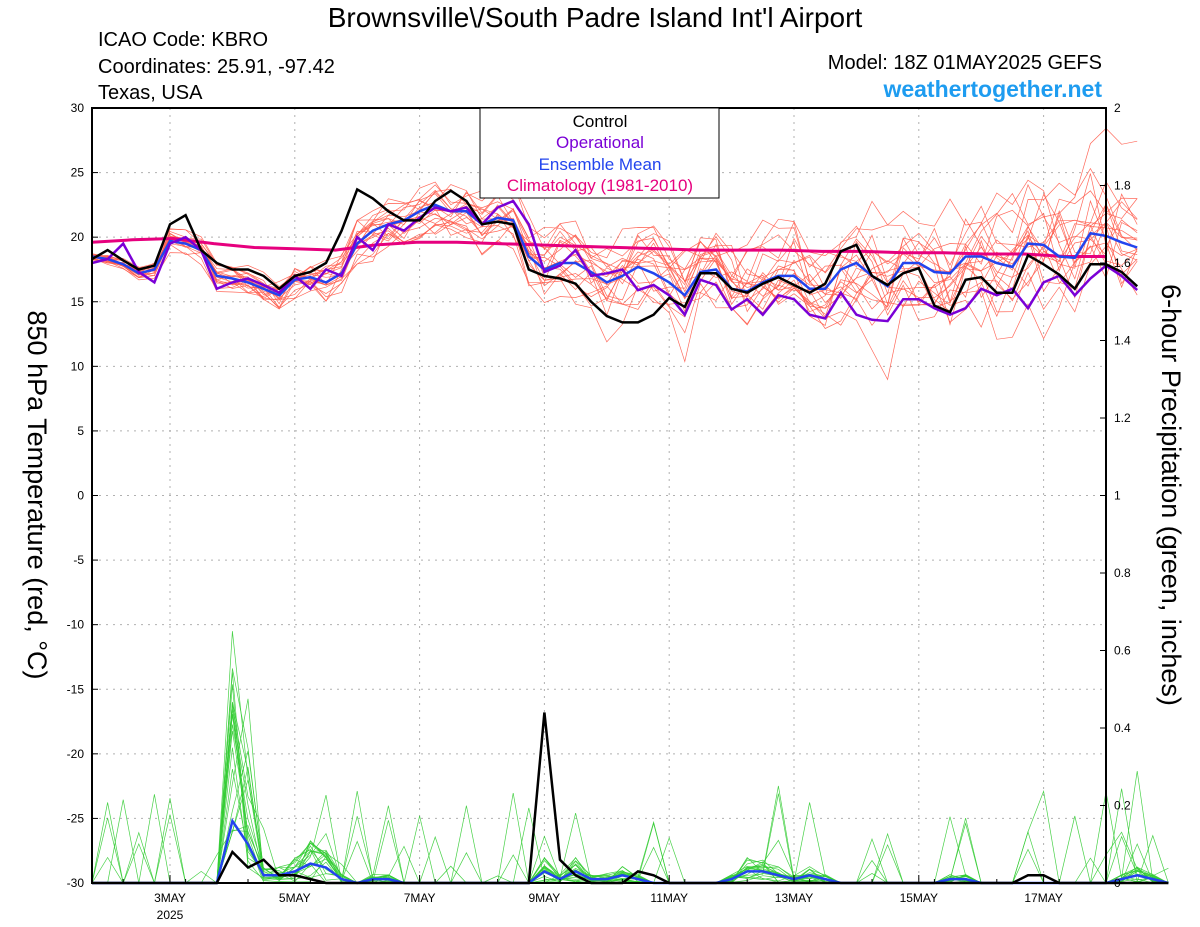  I want to click on precip-member-line, so click(630, 817).